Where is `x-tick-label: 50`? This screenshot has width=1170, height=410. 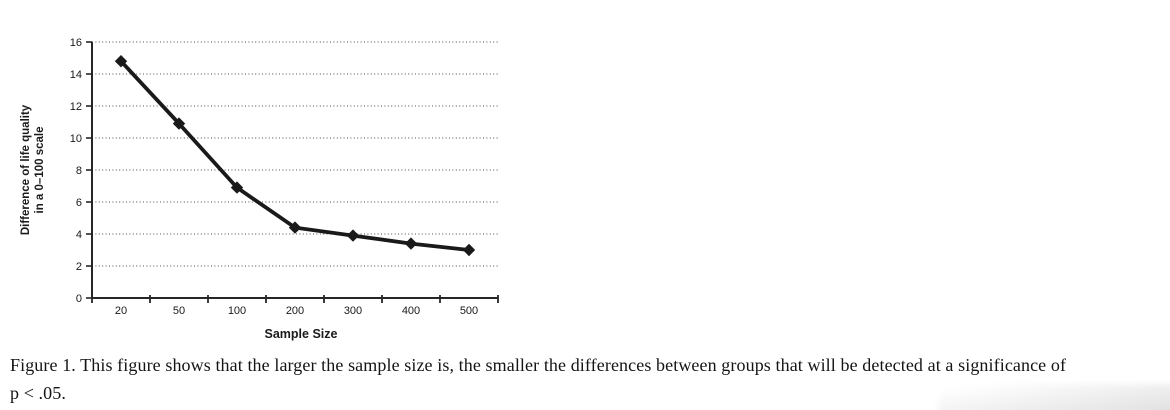 x-tick-label: 50 is located at coordinates (179, 311).